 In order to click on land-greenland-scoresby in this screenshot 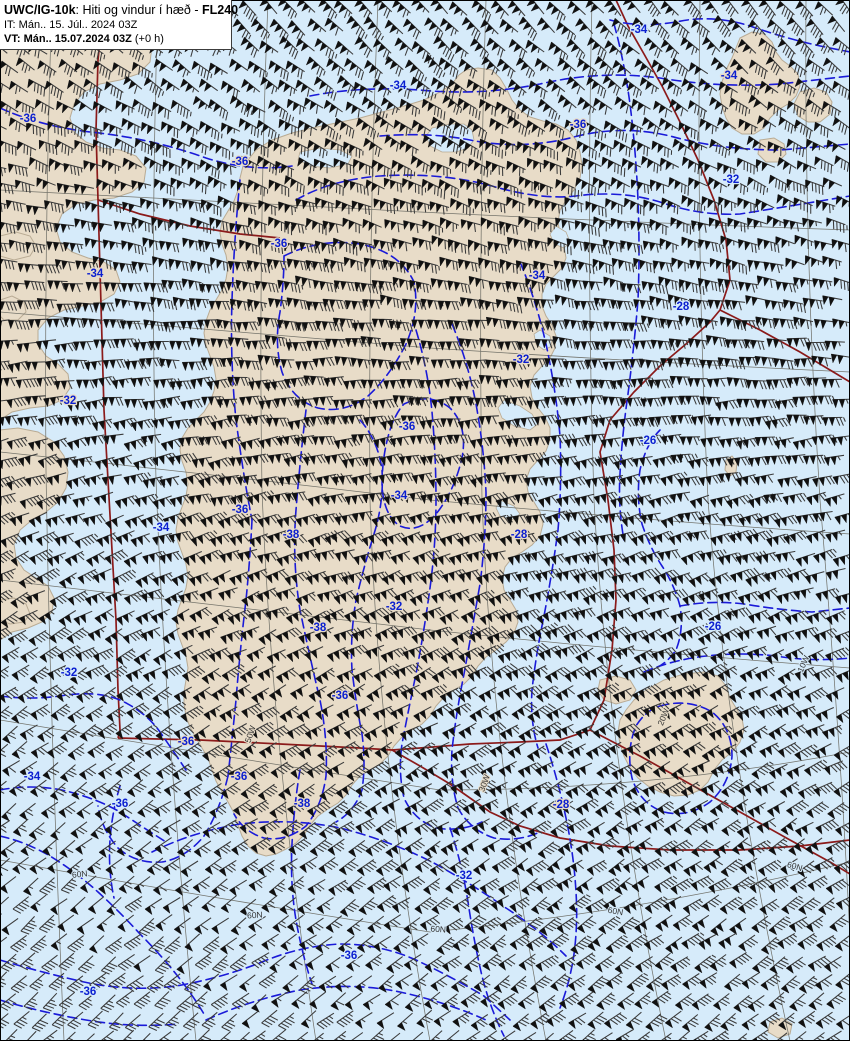, I will do `click(518, 415)`.